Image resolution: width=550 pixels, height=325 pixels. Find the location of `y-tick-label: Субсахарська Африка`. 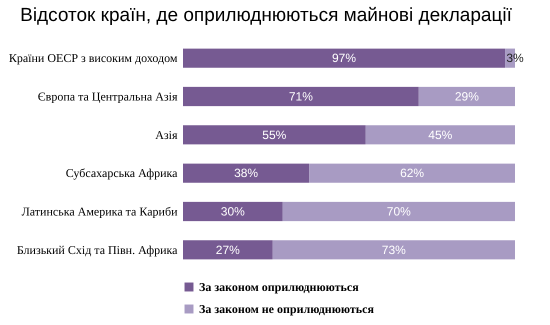

y-tick-label: Субсахарська Африка is located at coordinates (122, 173).